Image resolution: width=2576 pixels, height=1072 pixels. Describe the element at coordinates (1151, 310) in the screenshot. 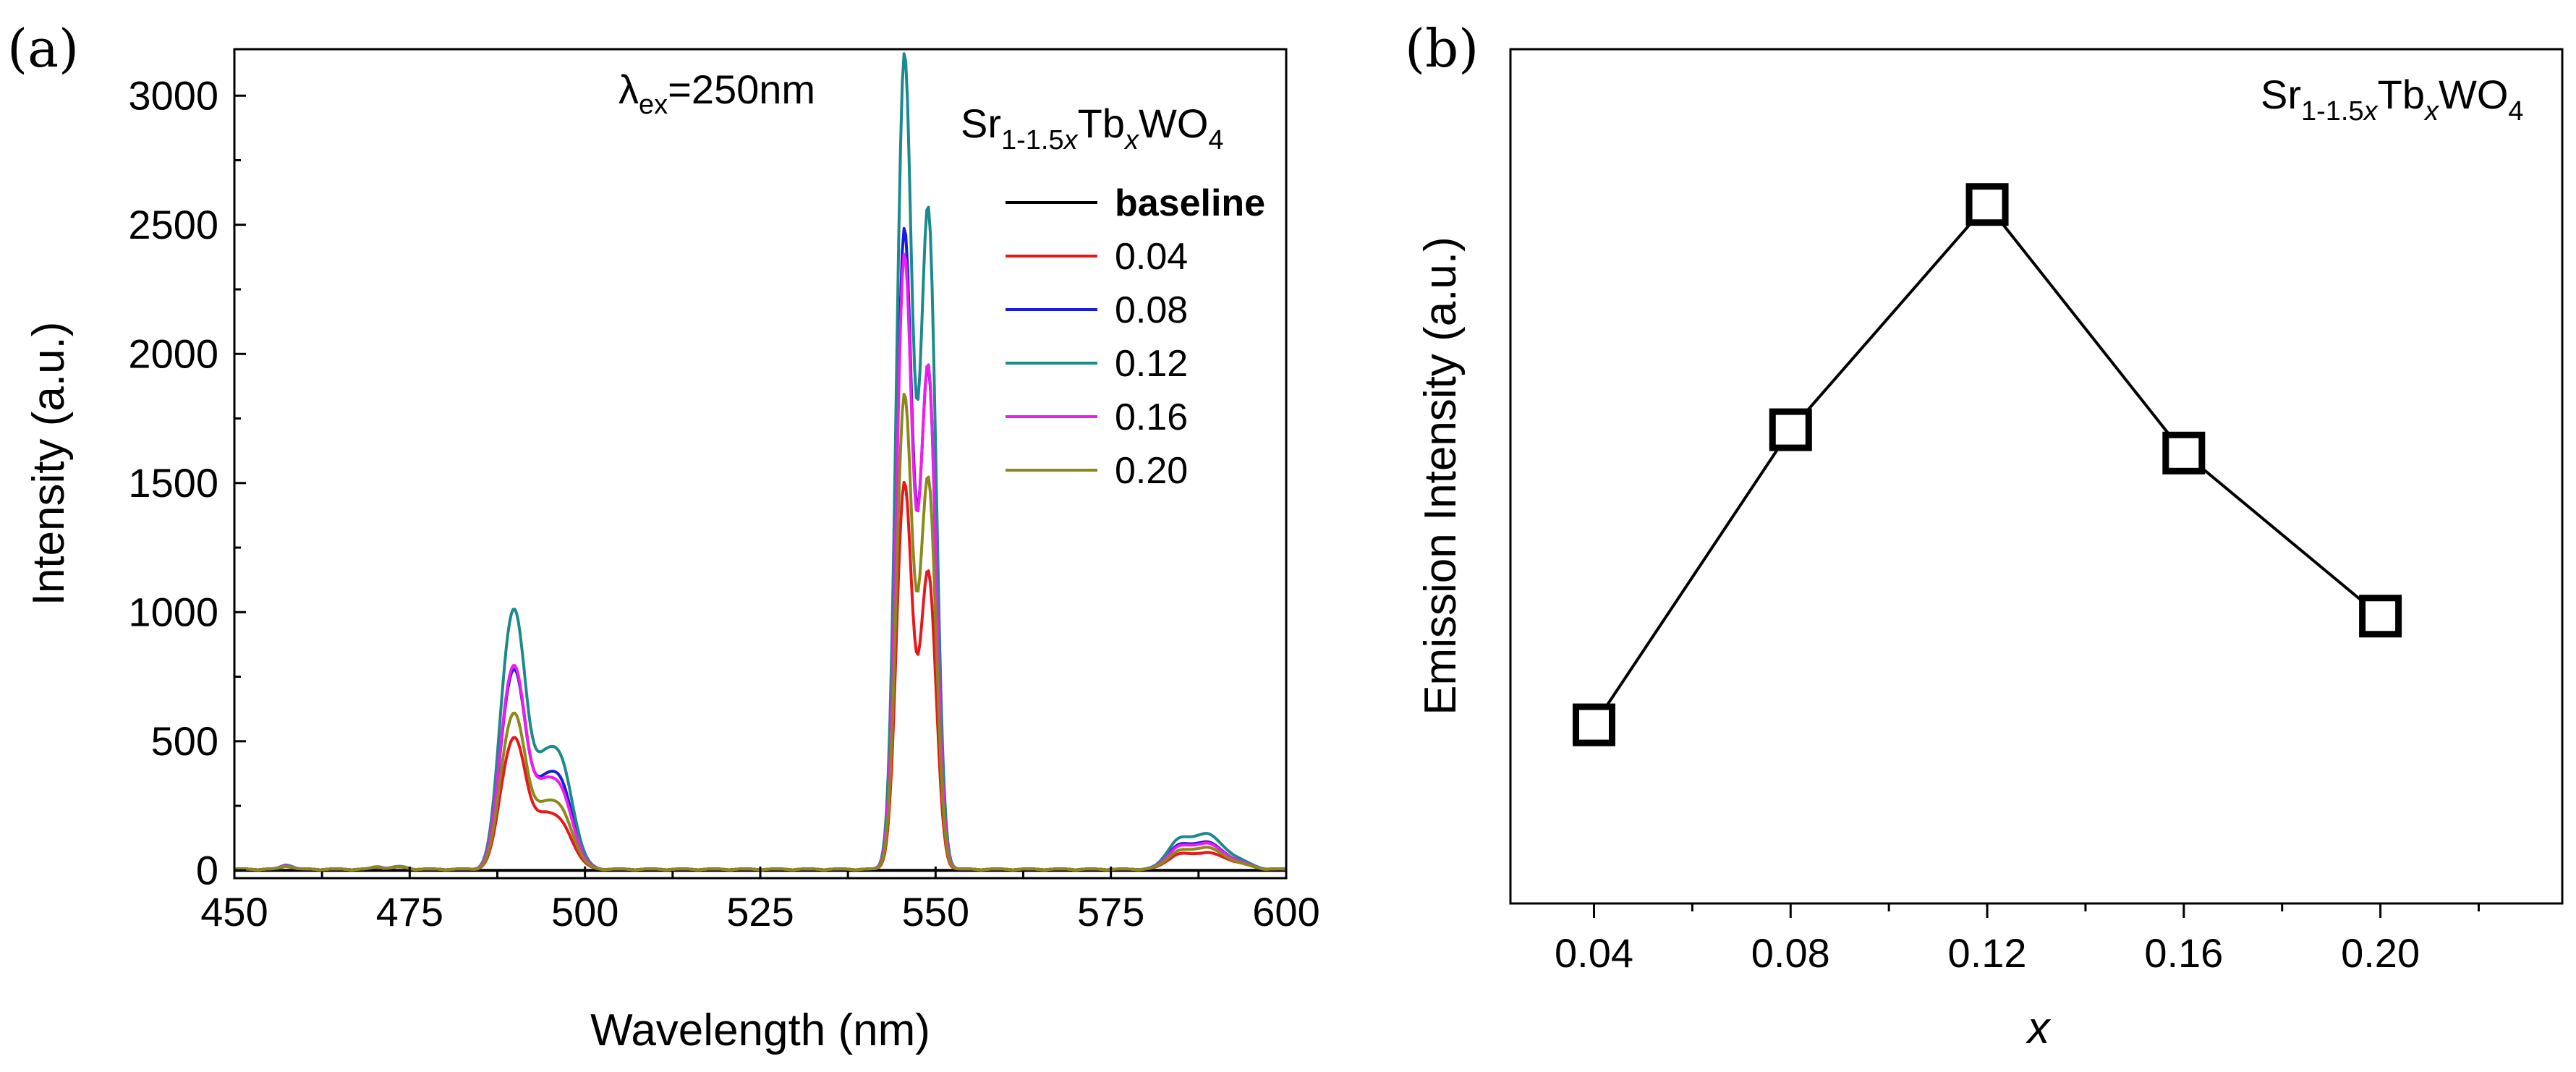

I see `legend-label-2: 0.08` at that location.